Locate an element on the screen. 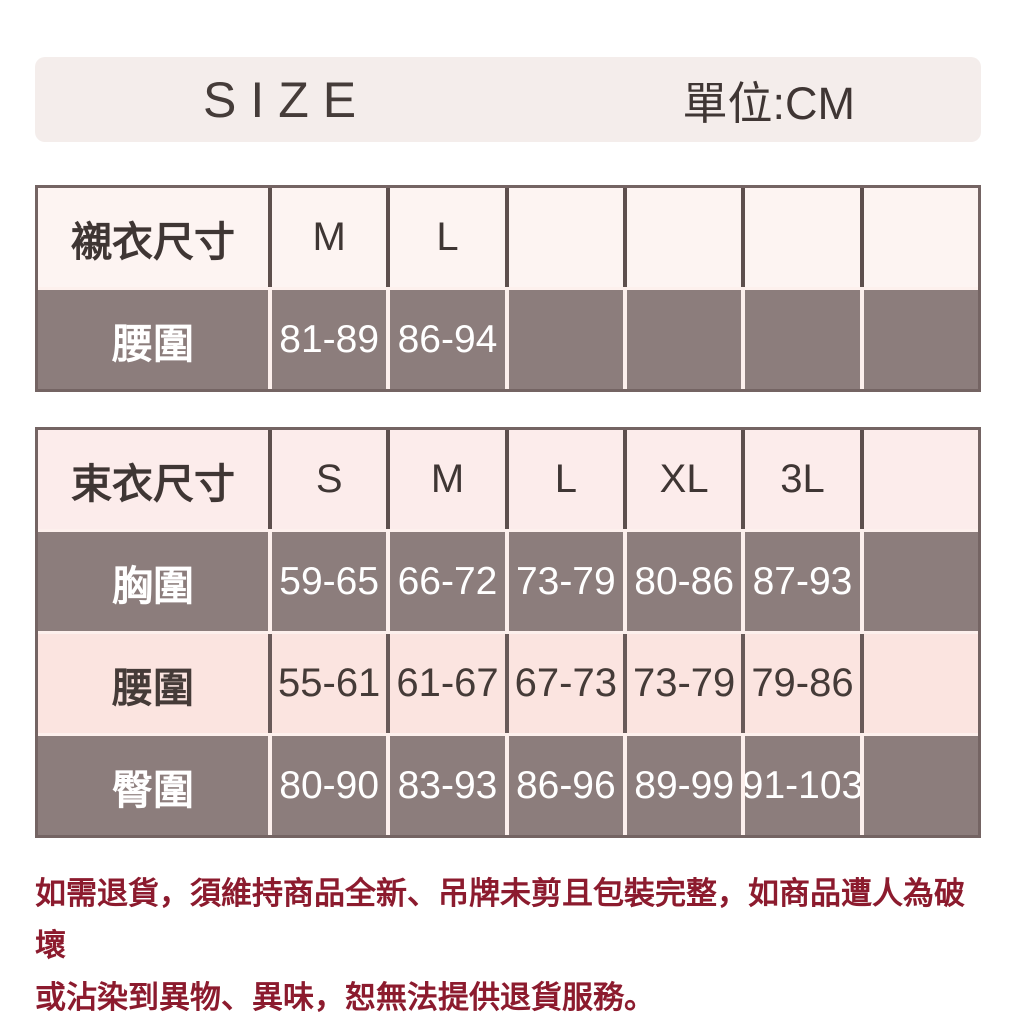  measure-label-cell: 臀圍 is located at coordinates (155, 785).